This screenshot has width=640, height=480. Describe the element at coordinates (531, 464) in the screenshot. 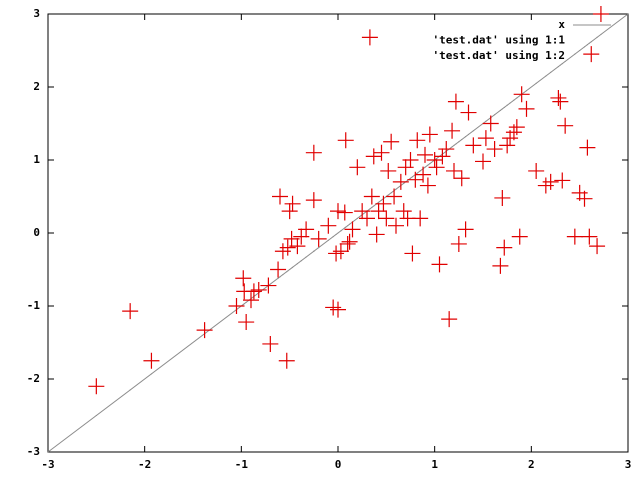

I see `x-tick-label: 2` at that location.